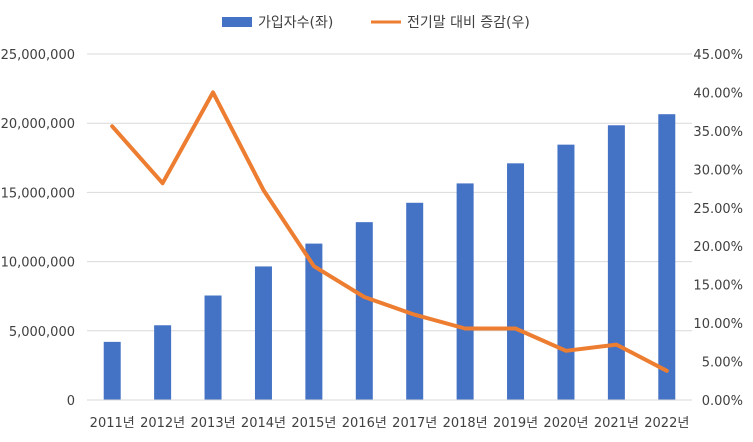 The image size is (753, 442). What do you see at coordinates (112, 423) in the screenshot?
I see `x-tick-label: 2011년` at bounding box center [112, 423].